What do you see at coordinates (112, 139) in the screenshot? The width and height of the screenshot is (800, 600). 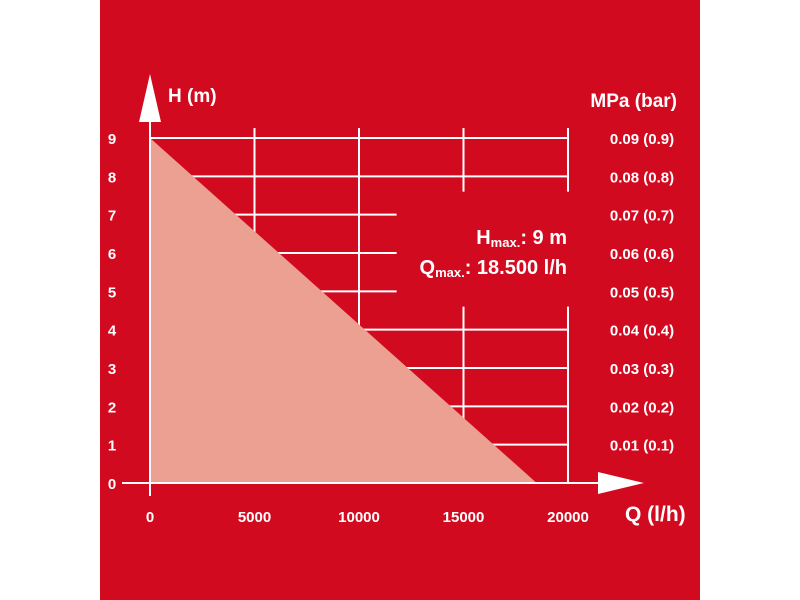 I see `y-tick-label: 9` at bounding box center [112, 139].